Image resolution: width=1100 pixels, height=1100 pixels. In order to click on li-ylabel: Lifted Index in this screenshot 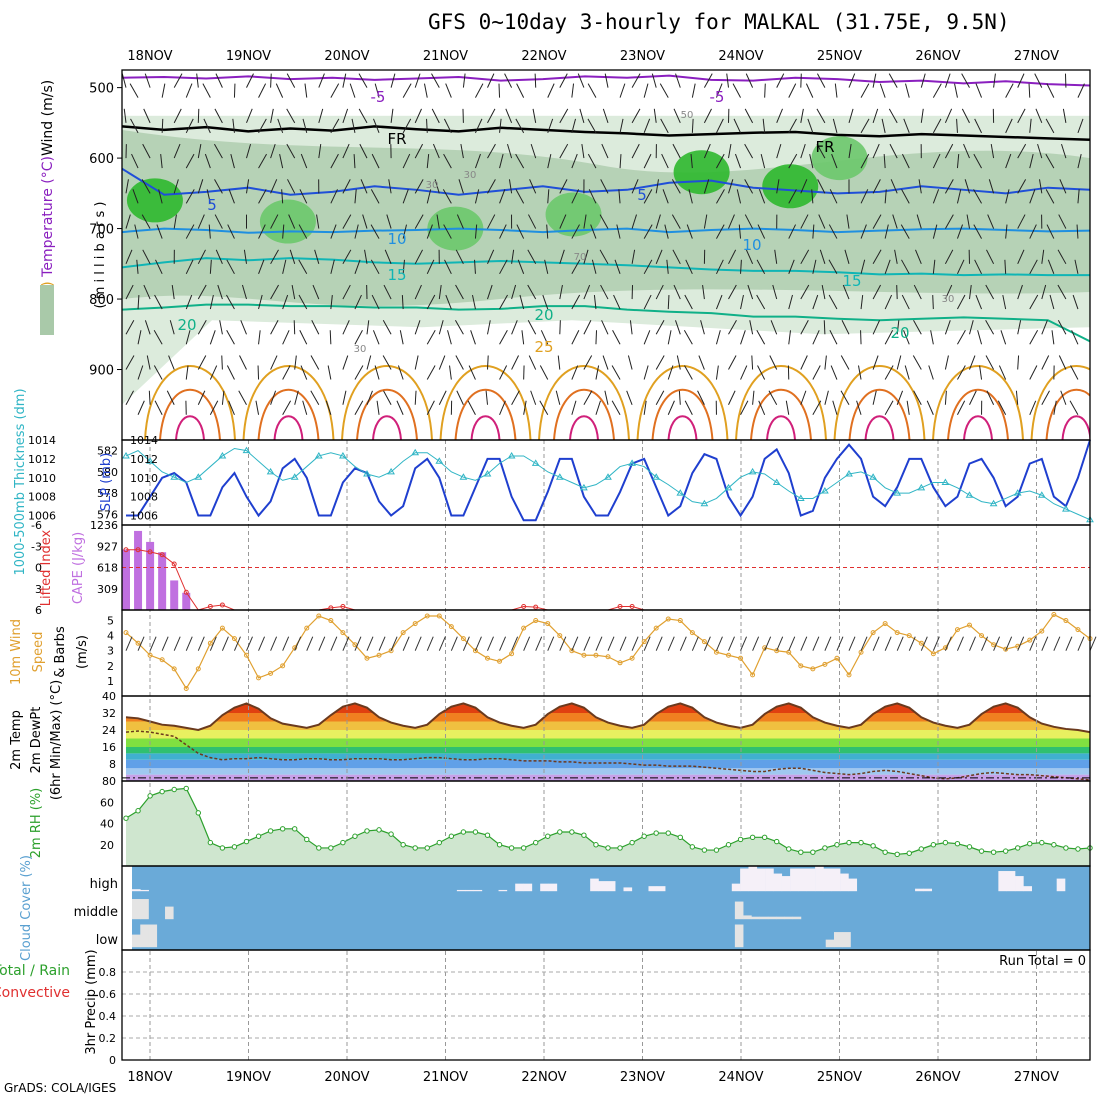, I will do `click(46, 567)`.